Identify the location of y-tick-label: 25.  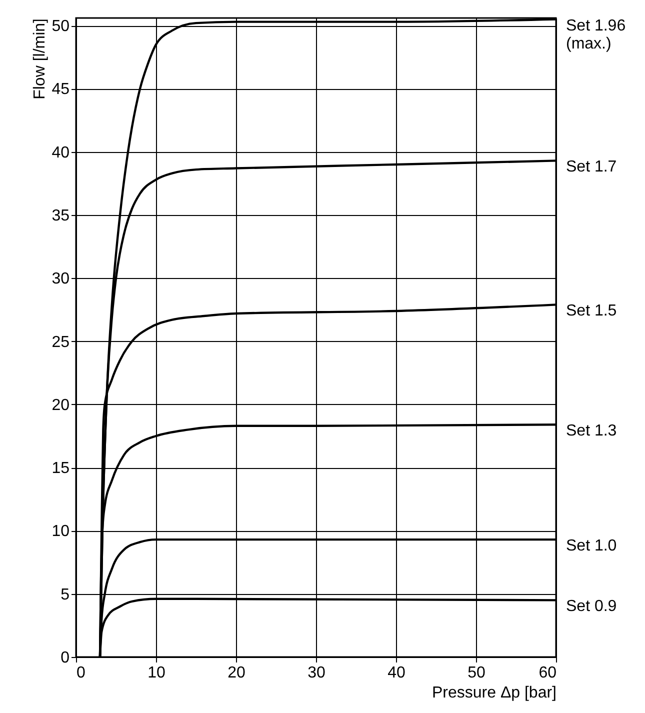
(61, 342).